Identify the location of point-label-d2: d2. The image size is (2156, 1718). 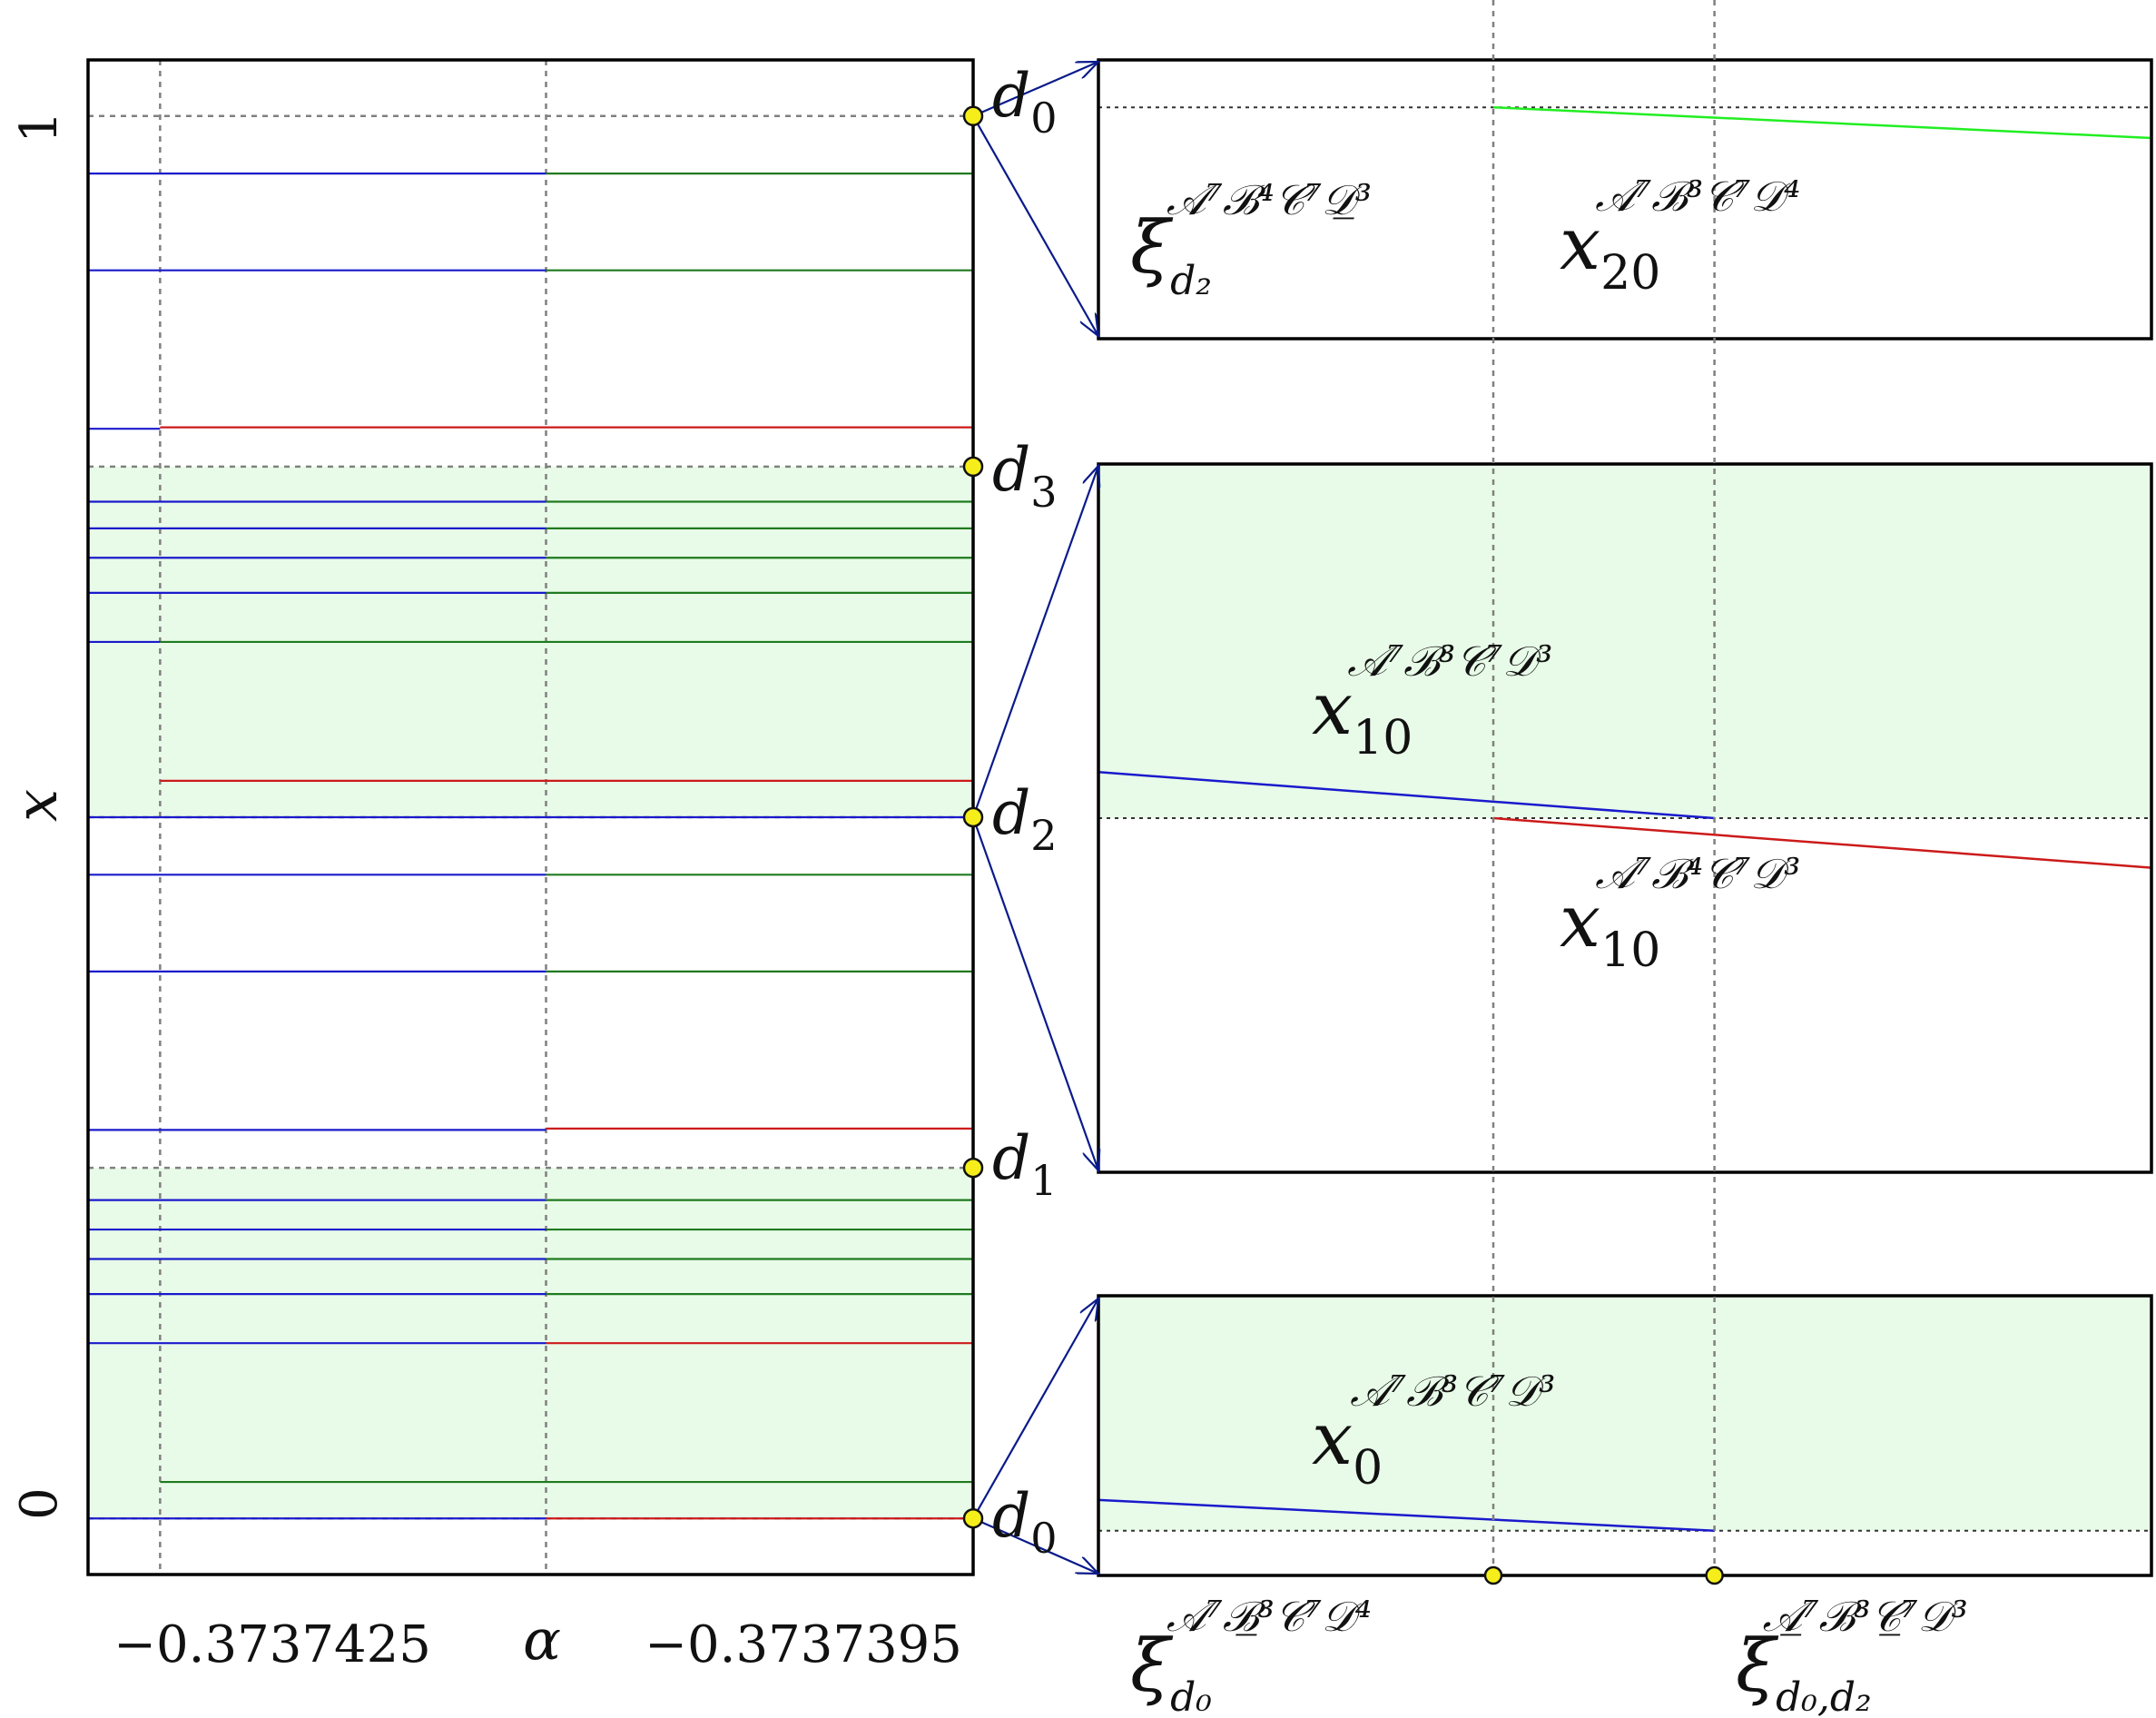
(1025, 819).